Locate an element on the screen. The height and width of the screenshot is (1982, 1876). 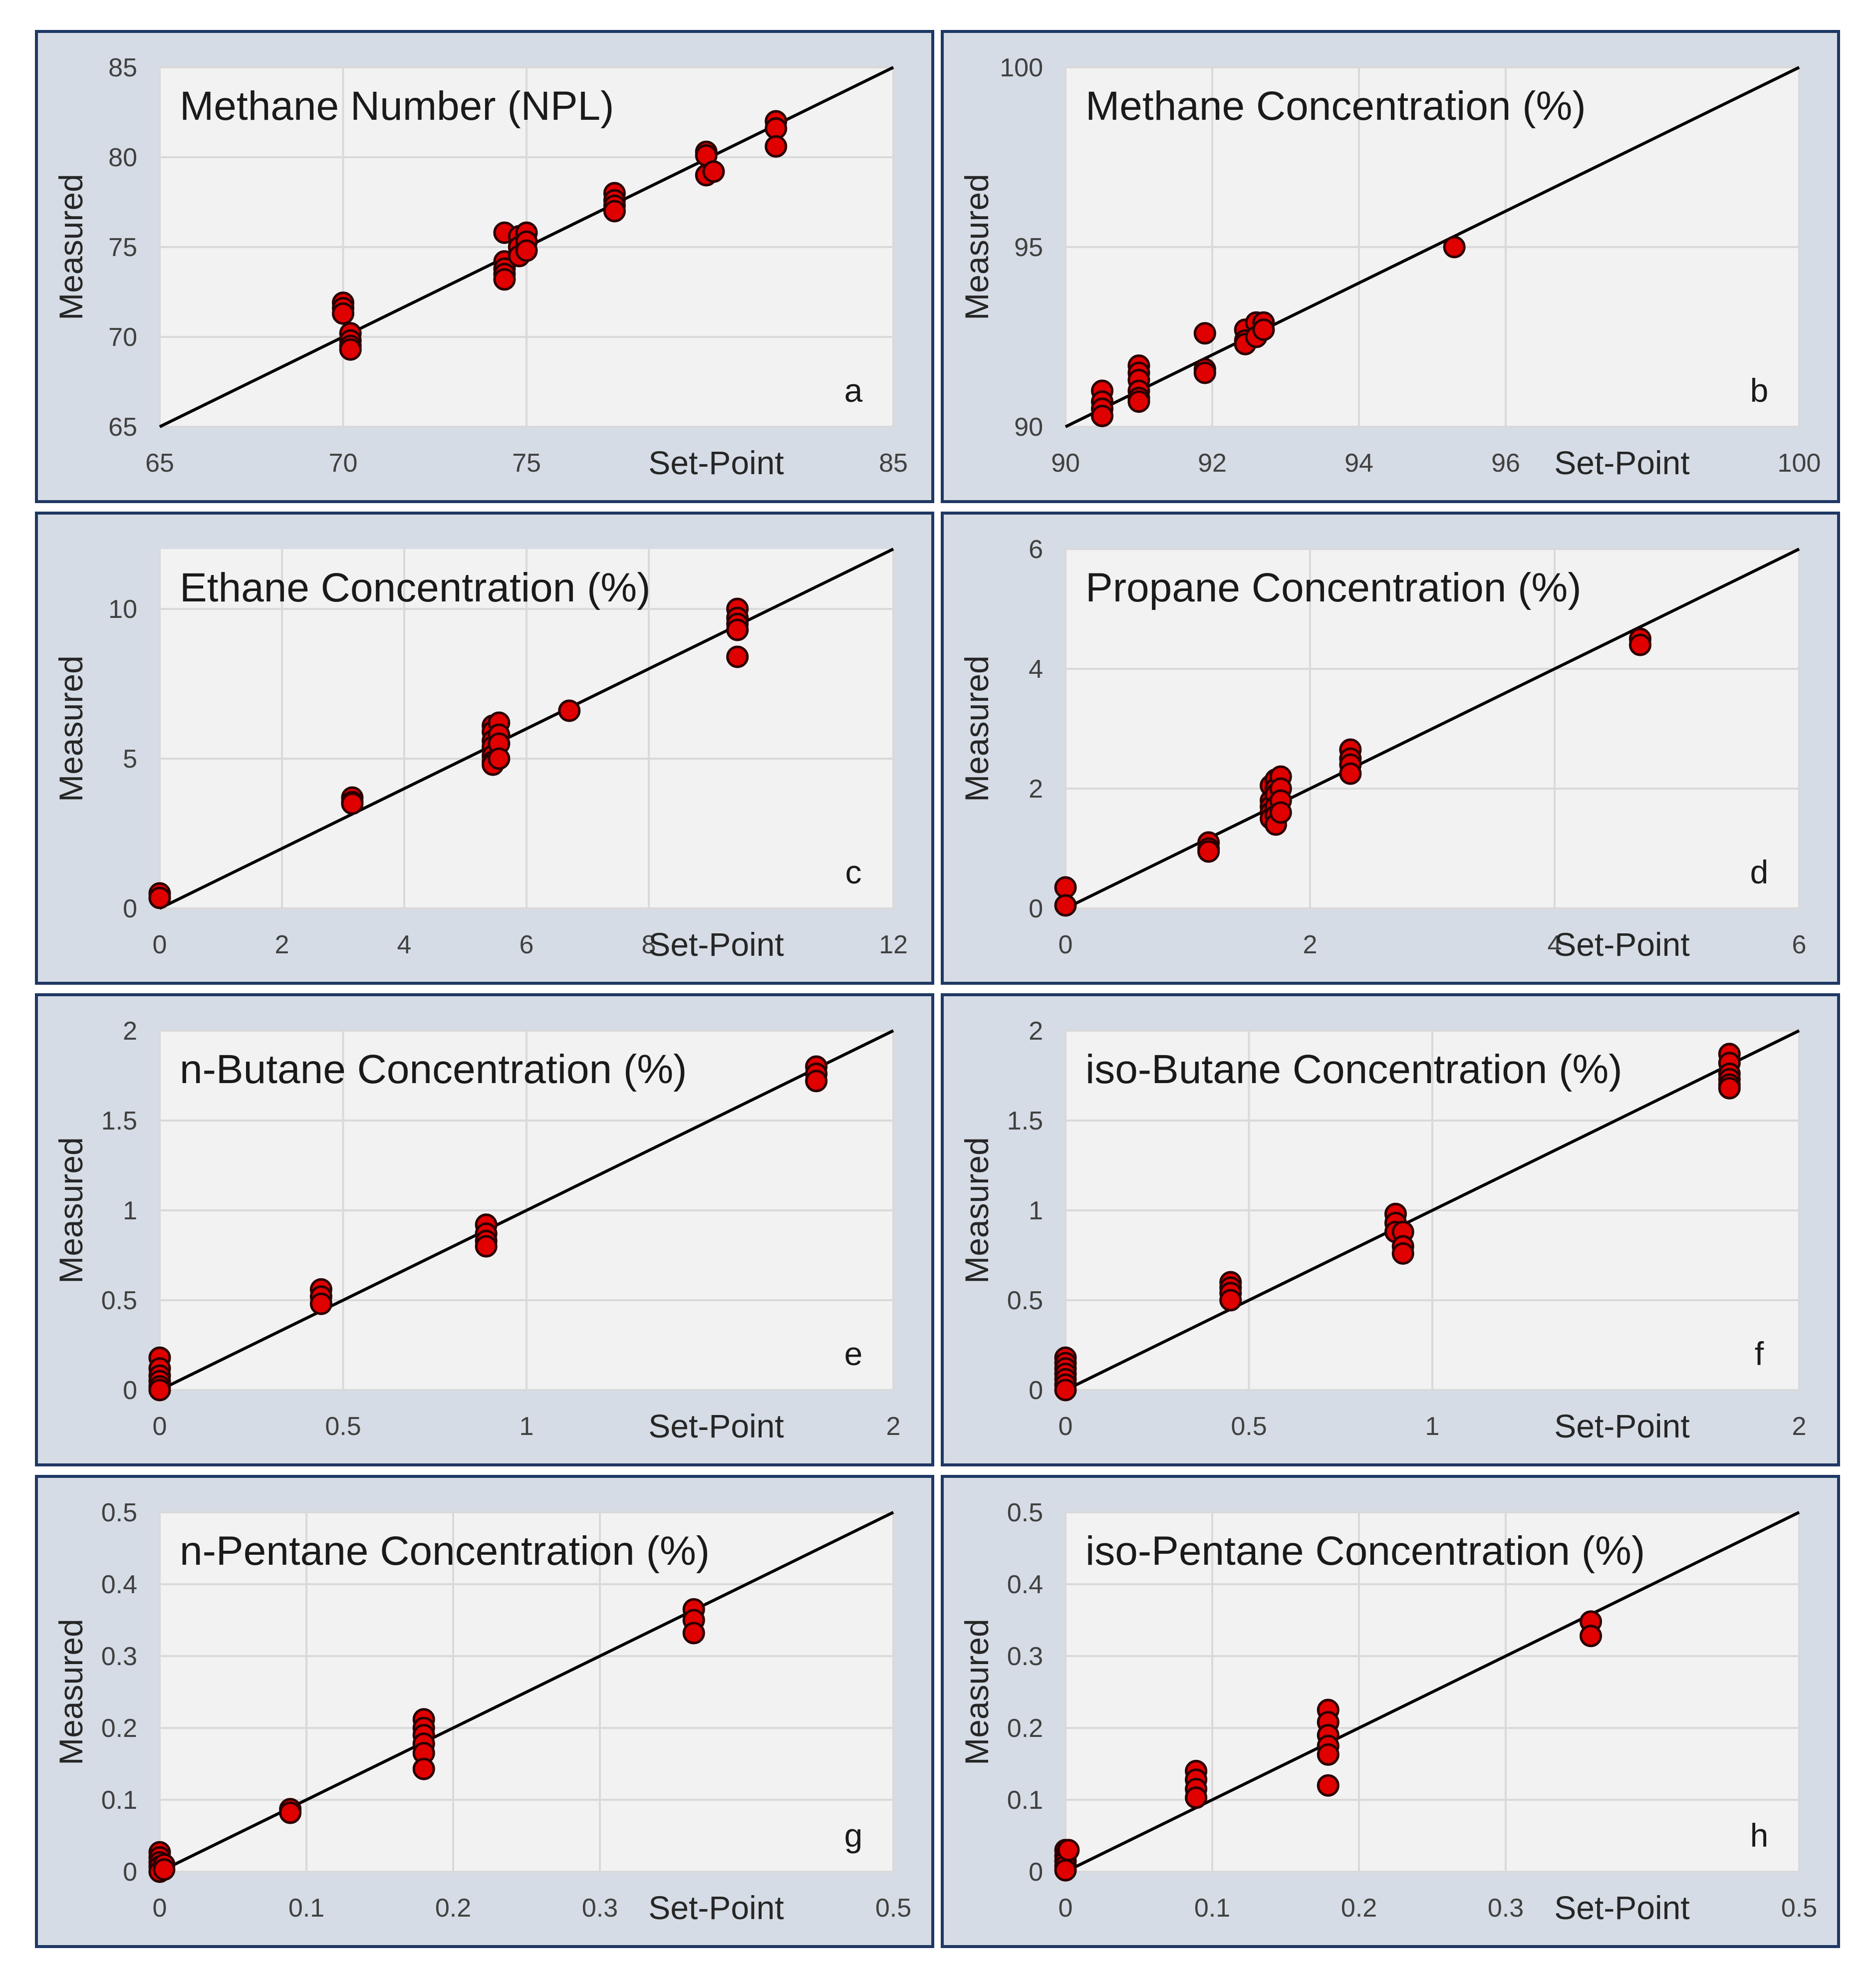
x-tick-label: 85 is located at coordinates (893, 463).